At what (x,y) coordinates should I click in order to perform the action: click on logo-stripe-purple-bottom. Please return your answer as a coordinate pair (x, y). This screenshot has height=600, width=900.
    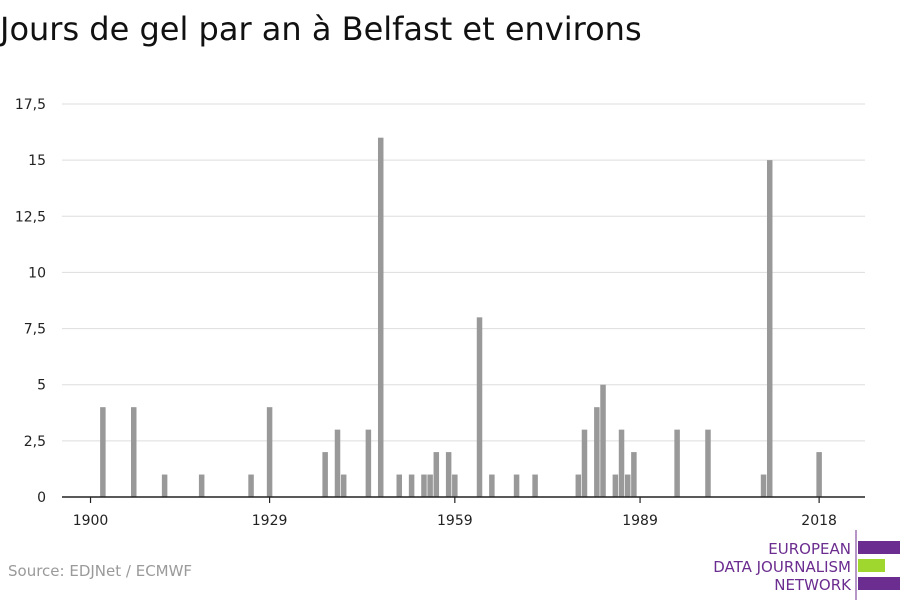
    Looking at the image, I should click on (879, 583).